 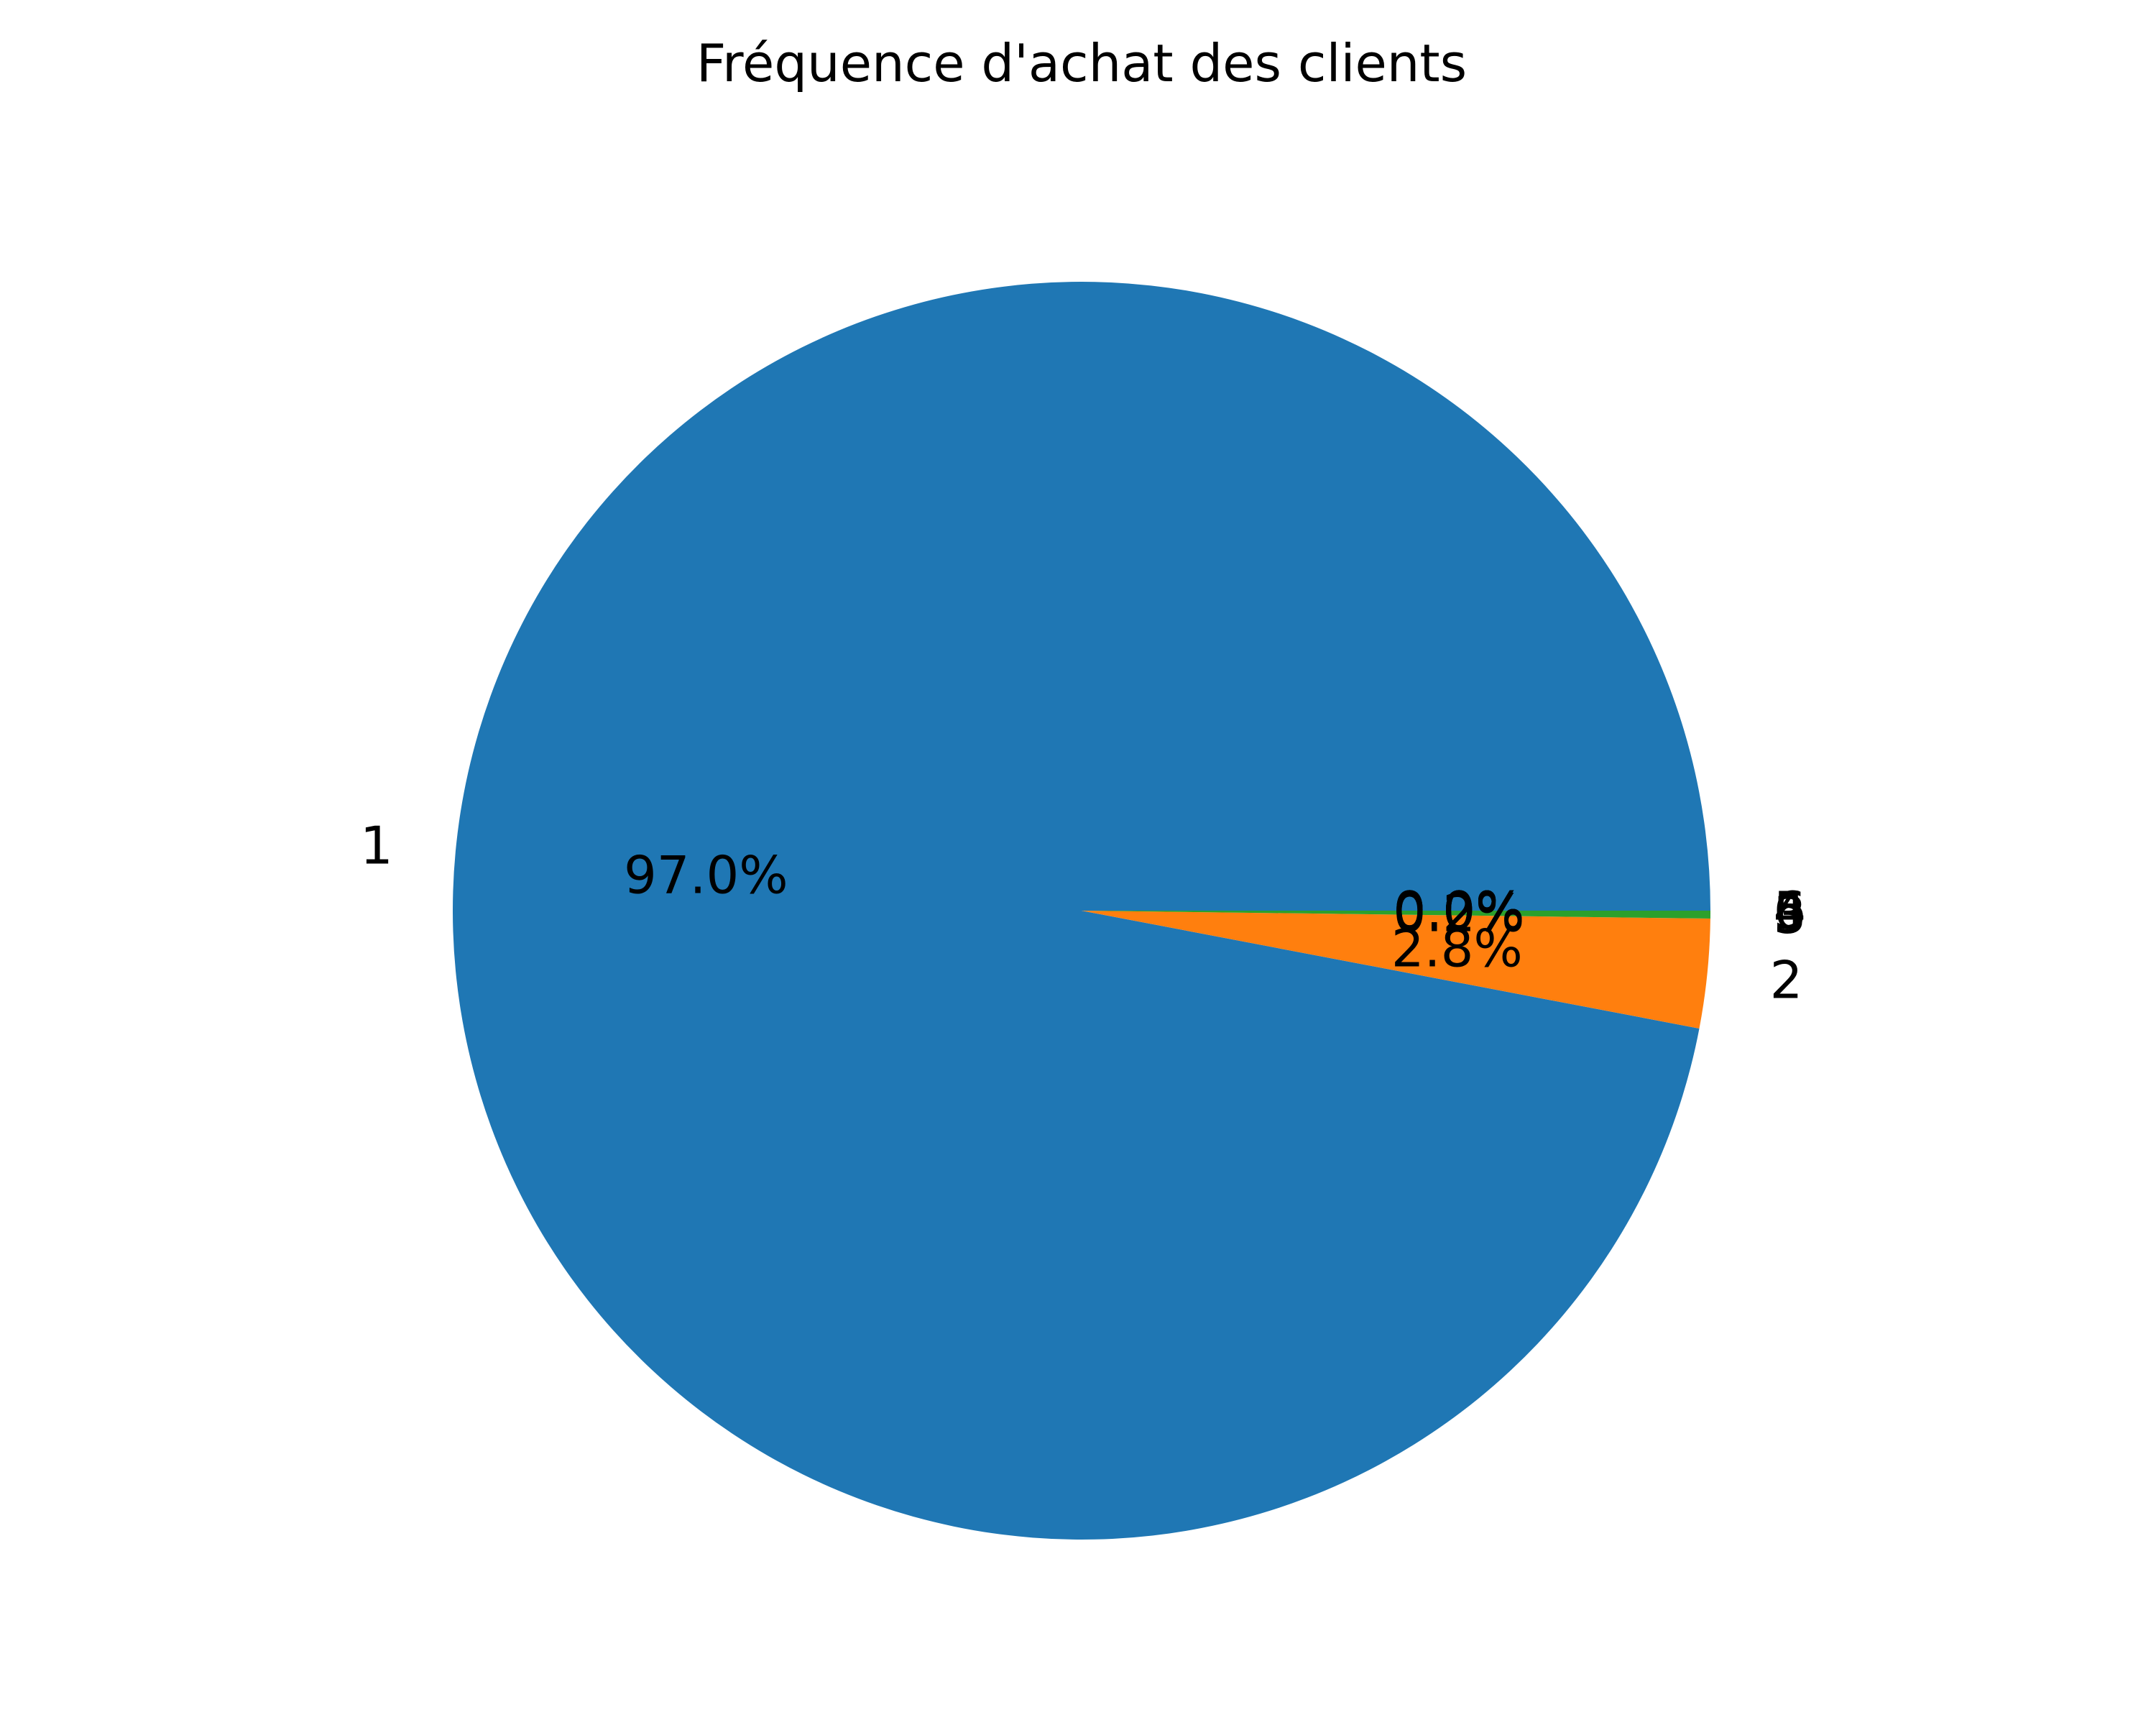 What do you see at coordinates (706, 875) in the screenshot?
I see `percent-label-1: 97.0%` at bounding box center [706, 875].